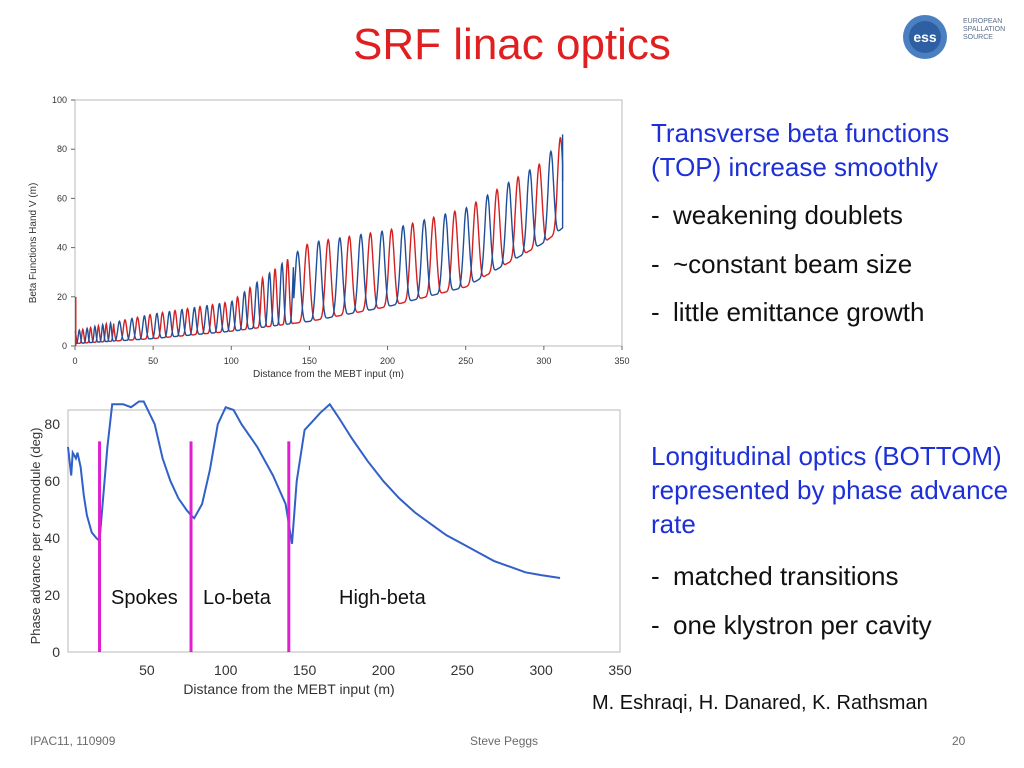 This screenshot has width=1024, height=768. I want to click on bullet-text: little emittance growth, so click(799, 312).